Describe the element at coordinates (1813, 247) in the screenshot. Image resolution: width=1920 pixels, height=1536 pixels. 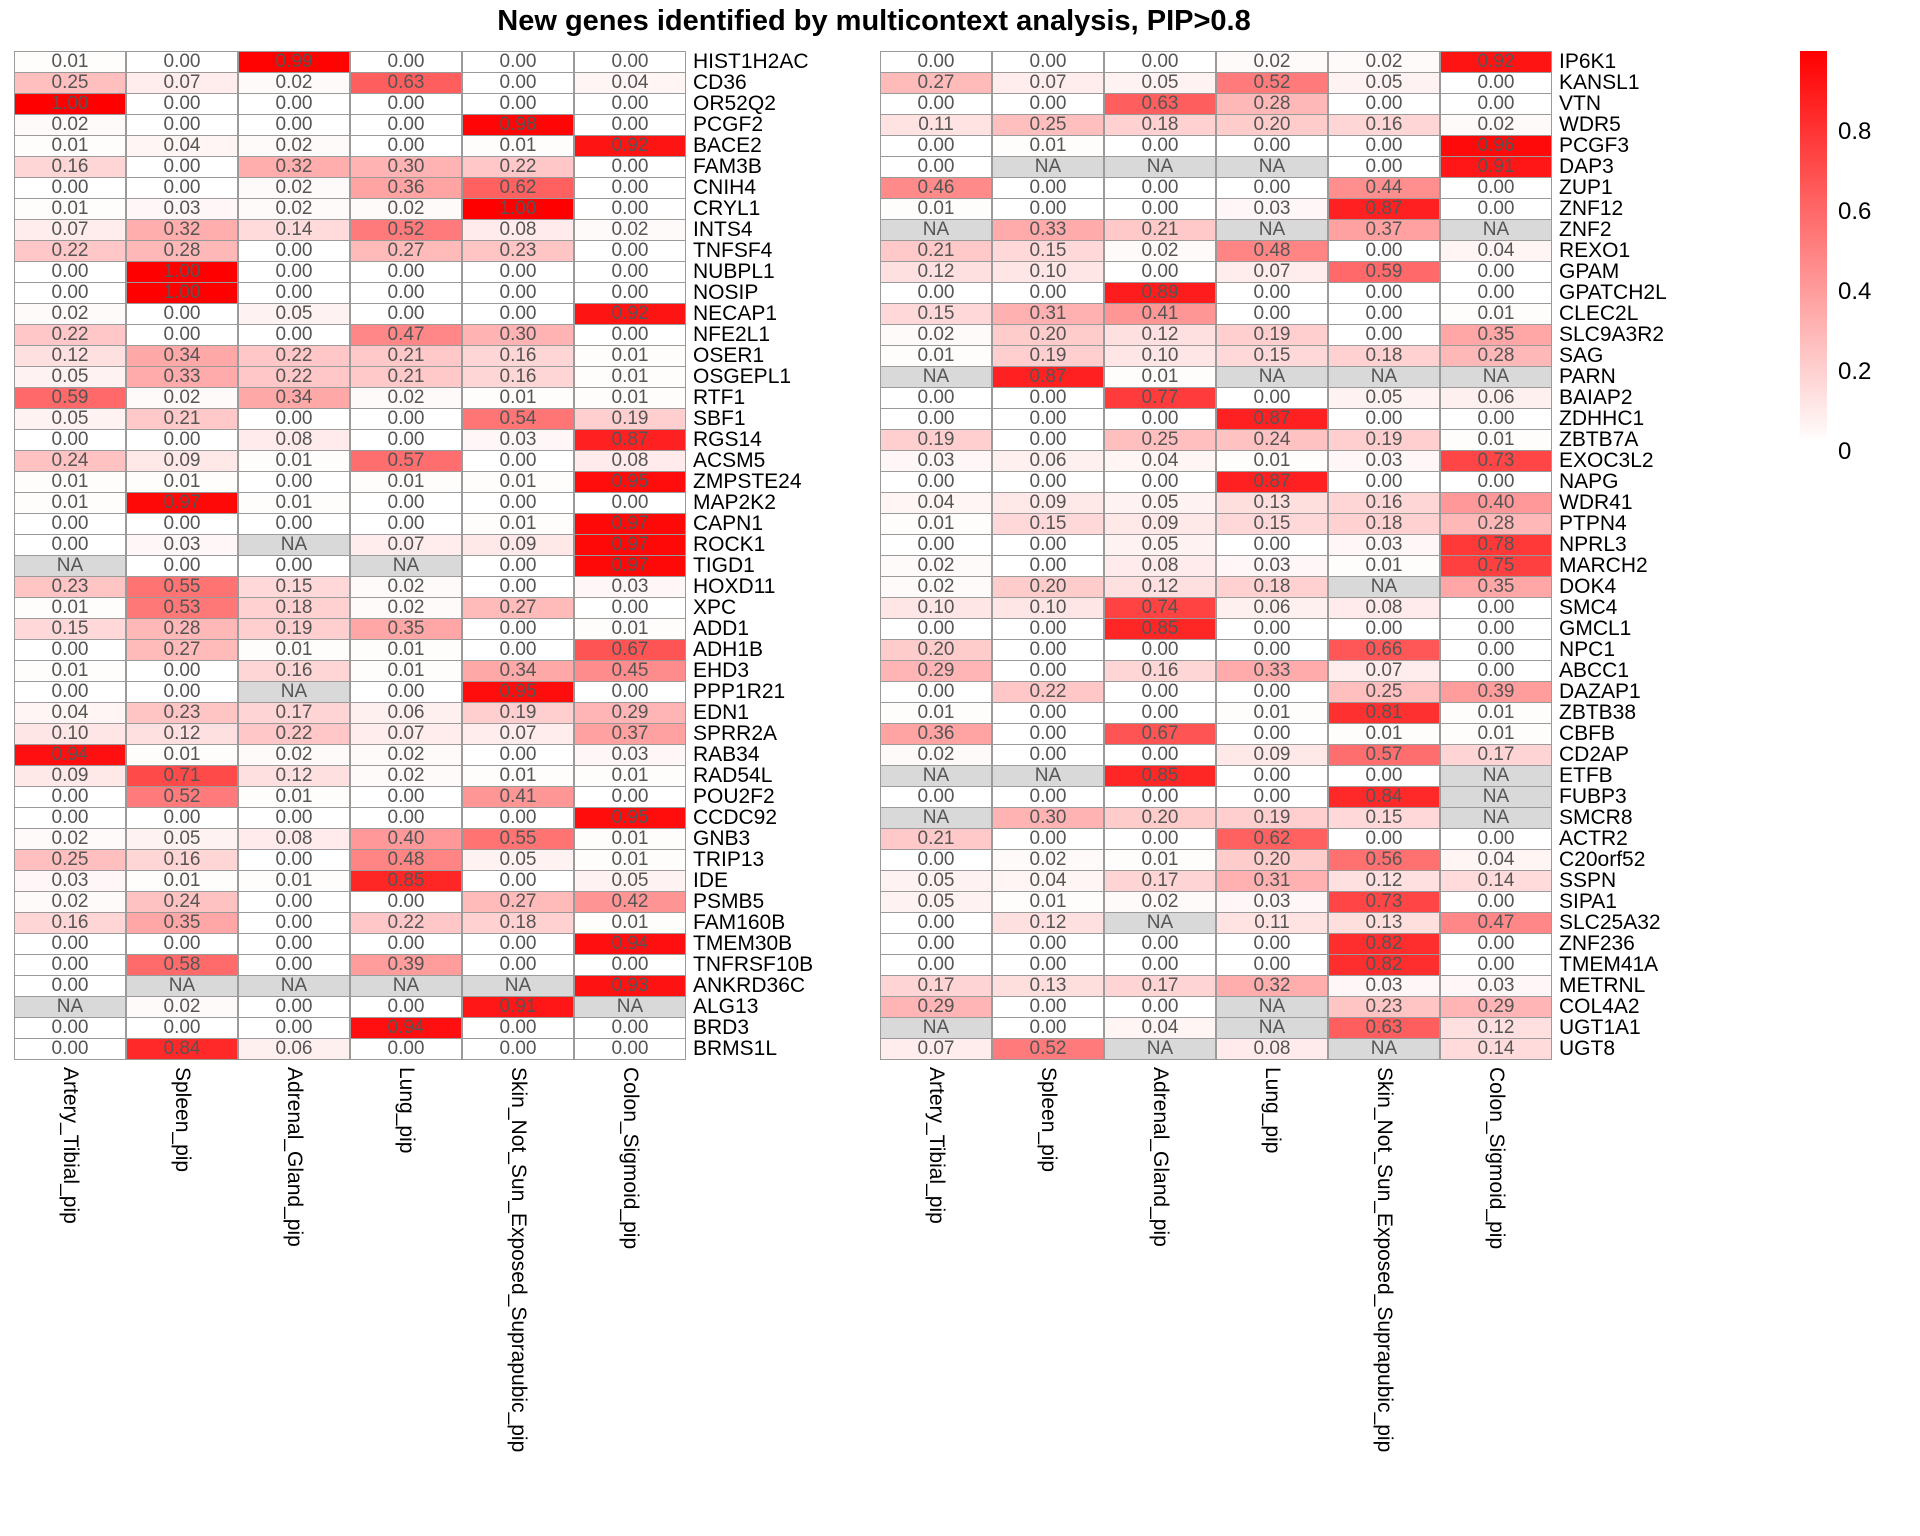
I see `legend-gradient-bar` at that location.